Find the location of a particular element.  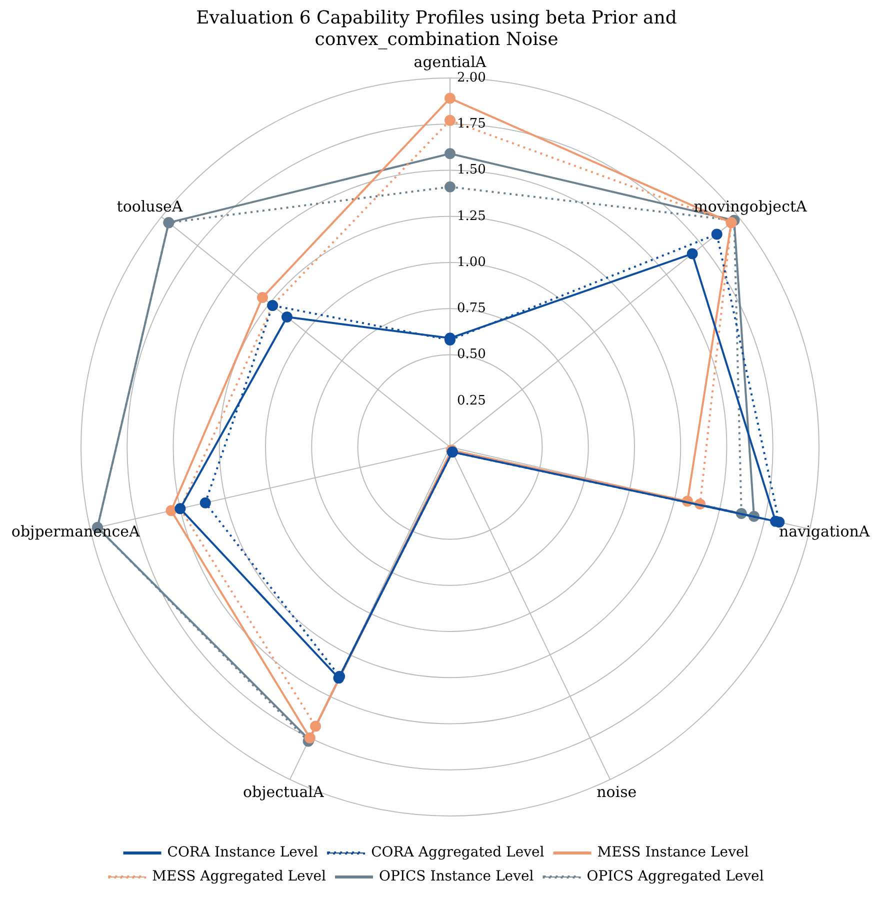

spoke-label: movingobjectA is located at coordinates (750, 206).